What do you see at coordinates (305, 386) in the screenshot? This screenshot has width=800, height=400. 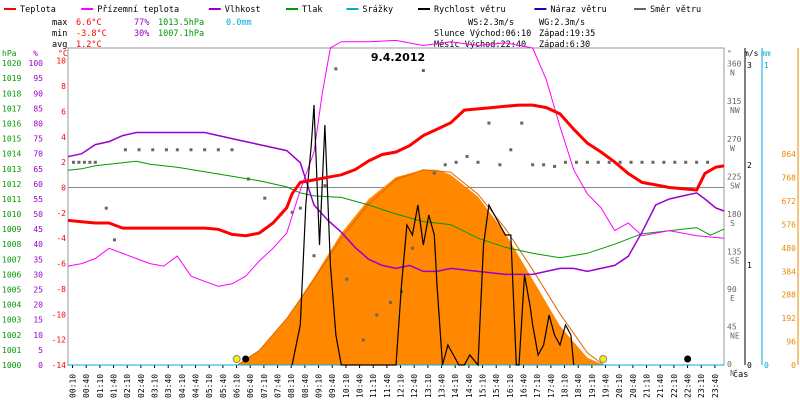 I see `x-tick-label: 08:40` at bounding box center [305, 386].